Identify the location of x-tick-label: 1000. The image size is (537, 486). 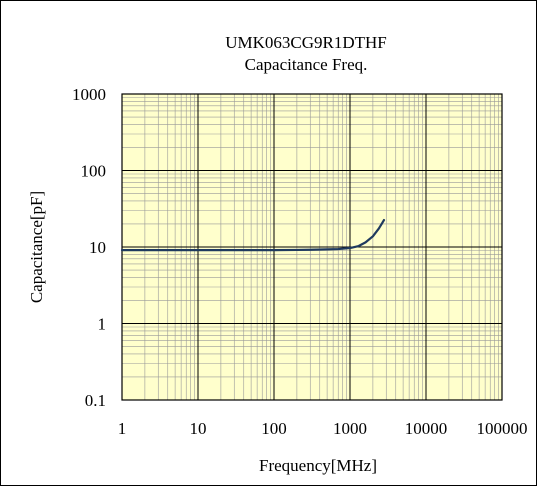
(350, 428).